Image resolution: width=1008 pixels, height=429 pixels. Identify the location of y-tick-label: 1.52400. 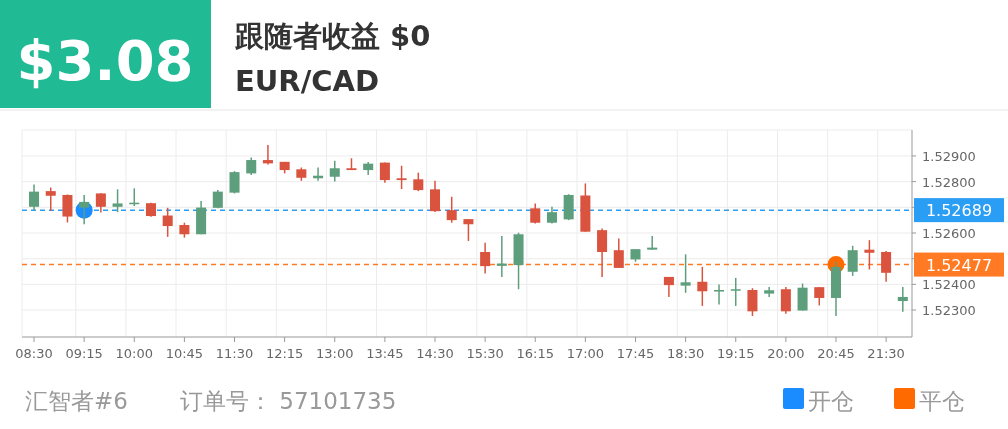
(949, 285).